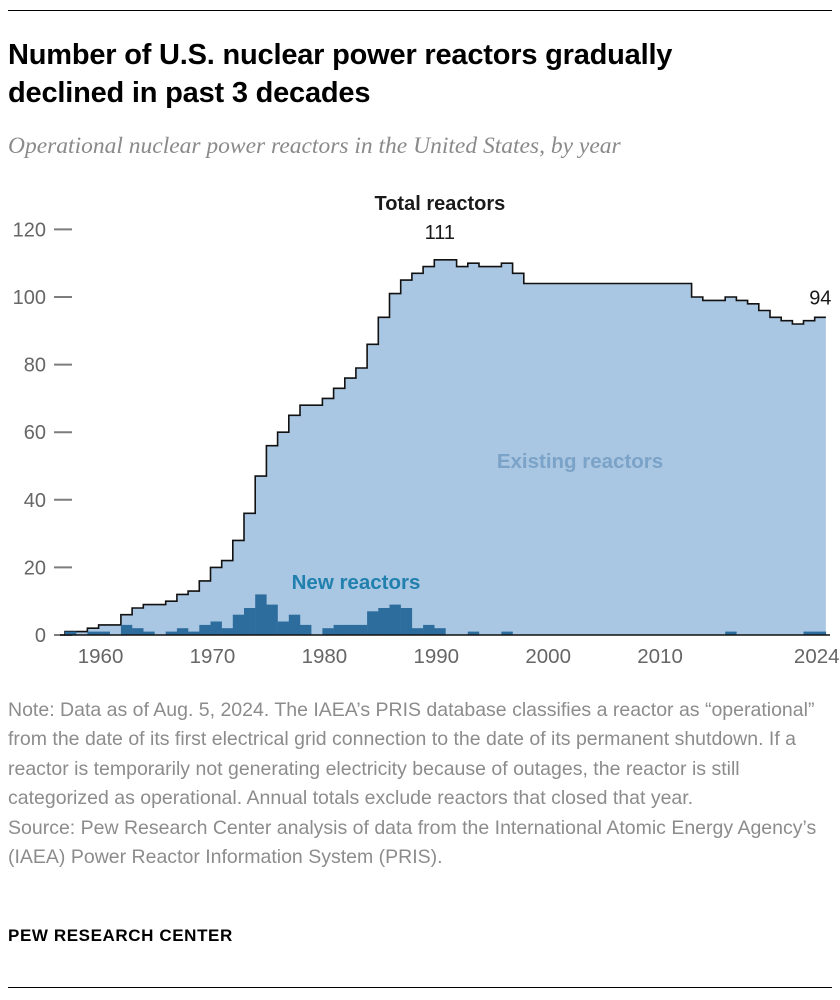 This screenshot has width=840, height=1000. I want to click on y-tick-label: 40, so click(35, 501).